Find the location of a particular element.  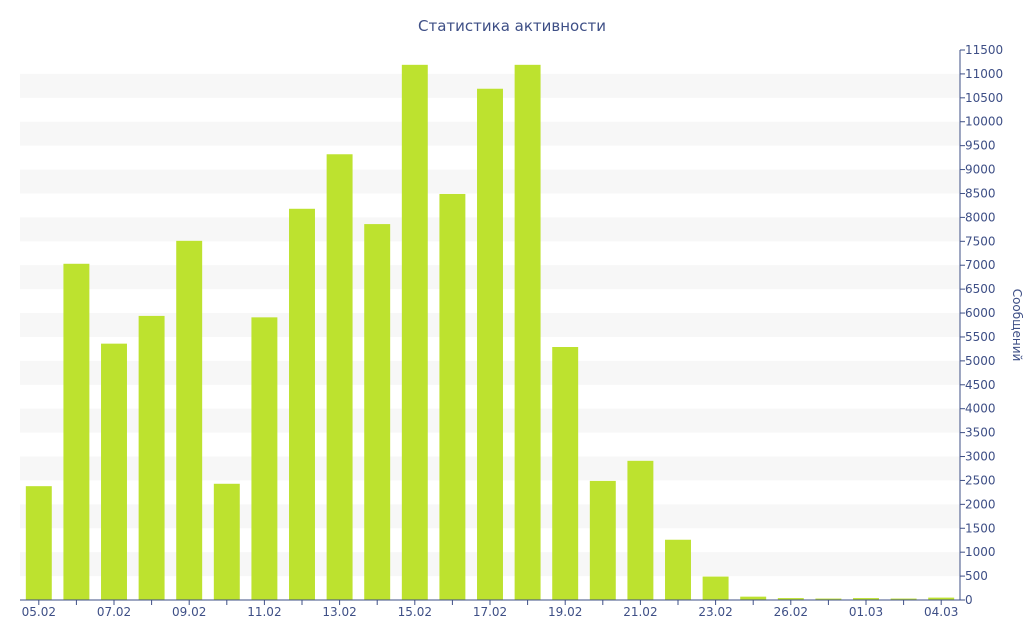

bar-24.02 is located at coordinates (753, 598).